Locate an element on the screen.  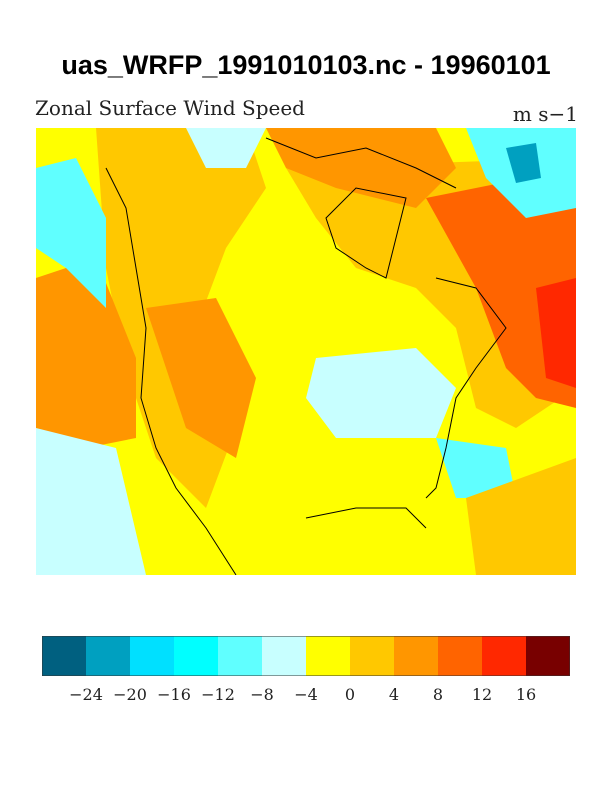
region-north-orange is located at coordinates (361, 168).